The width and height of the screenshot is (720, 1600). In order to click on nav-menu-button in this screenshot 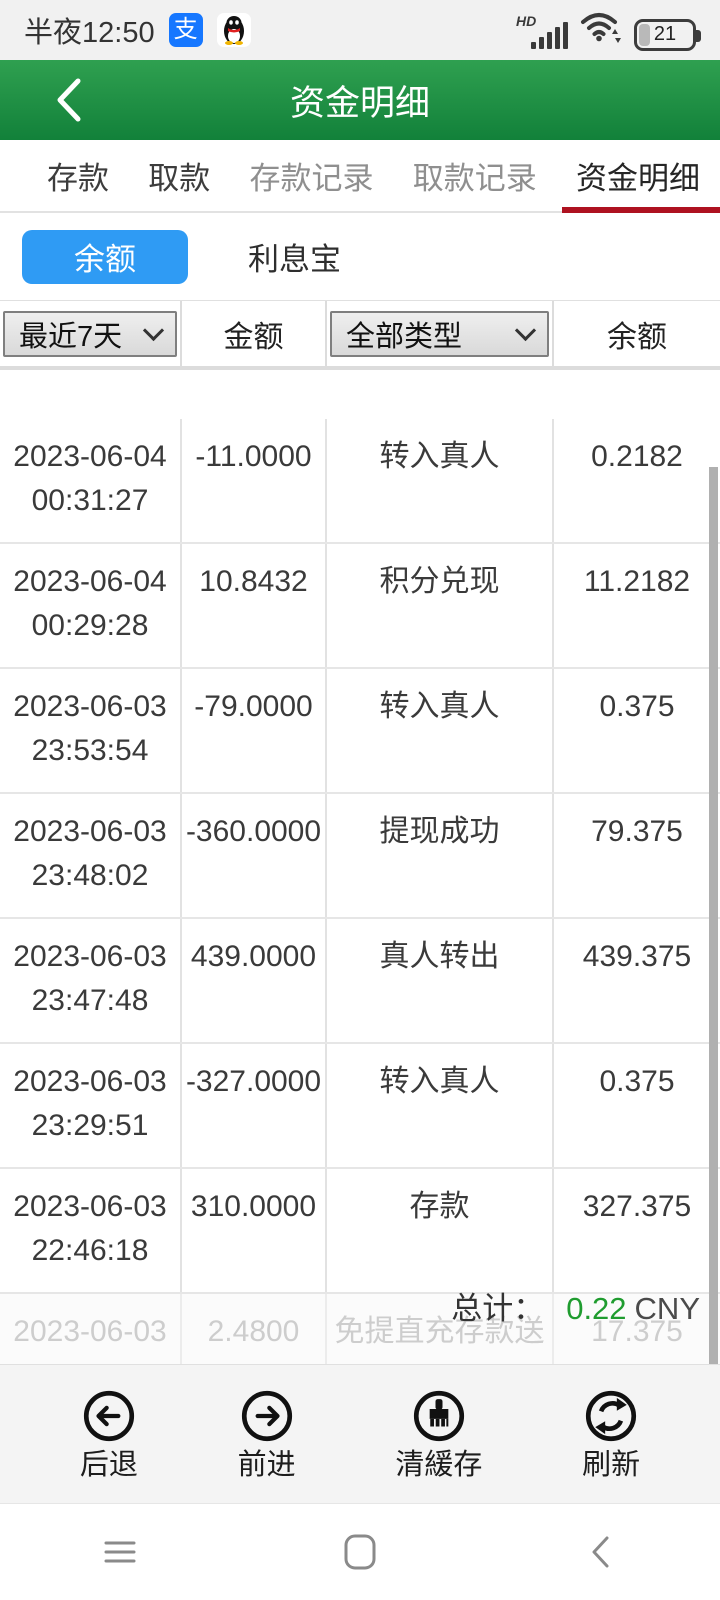, I will do `click(120, 1552)`.